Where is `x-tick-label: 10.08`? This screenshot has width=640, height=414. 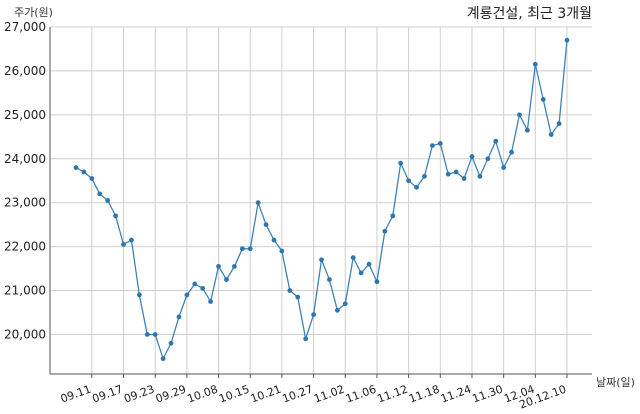 x-tick-label: 10.08 is located at coordinates (203, 394).